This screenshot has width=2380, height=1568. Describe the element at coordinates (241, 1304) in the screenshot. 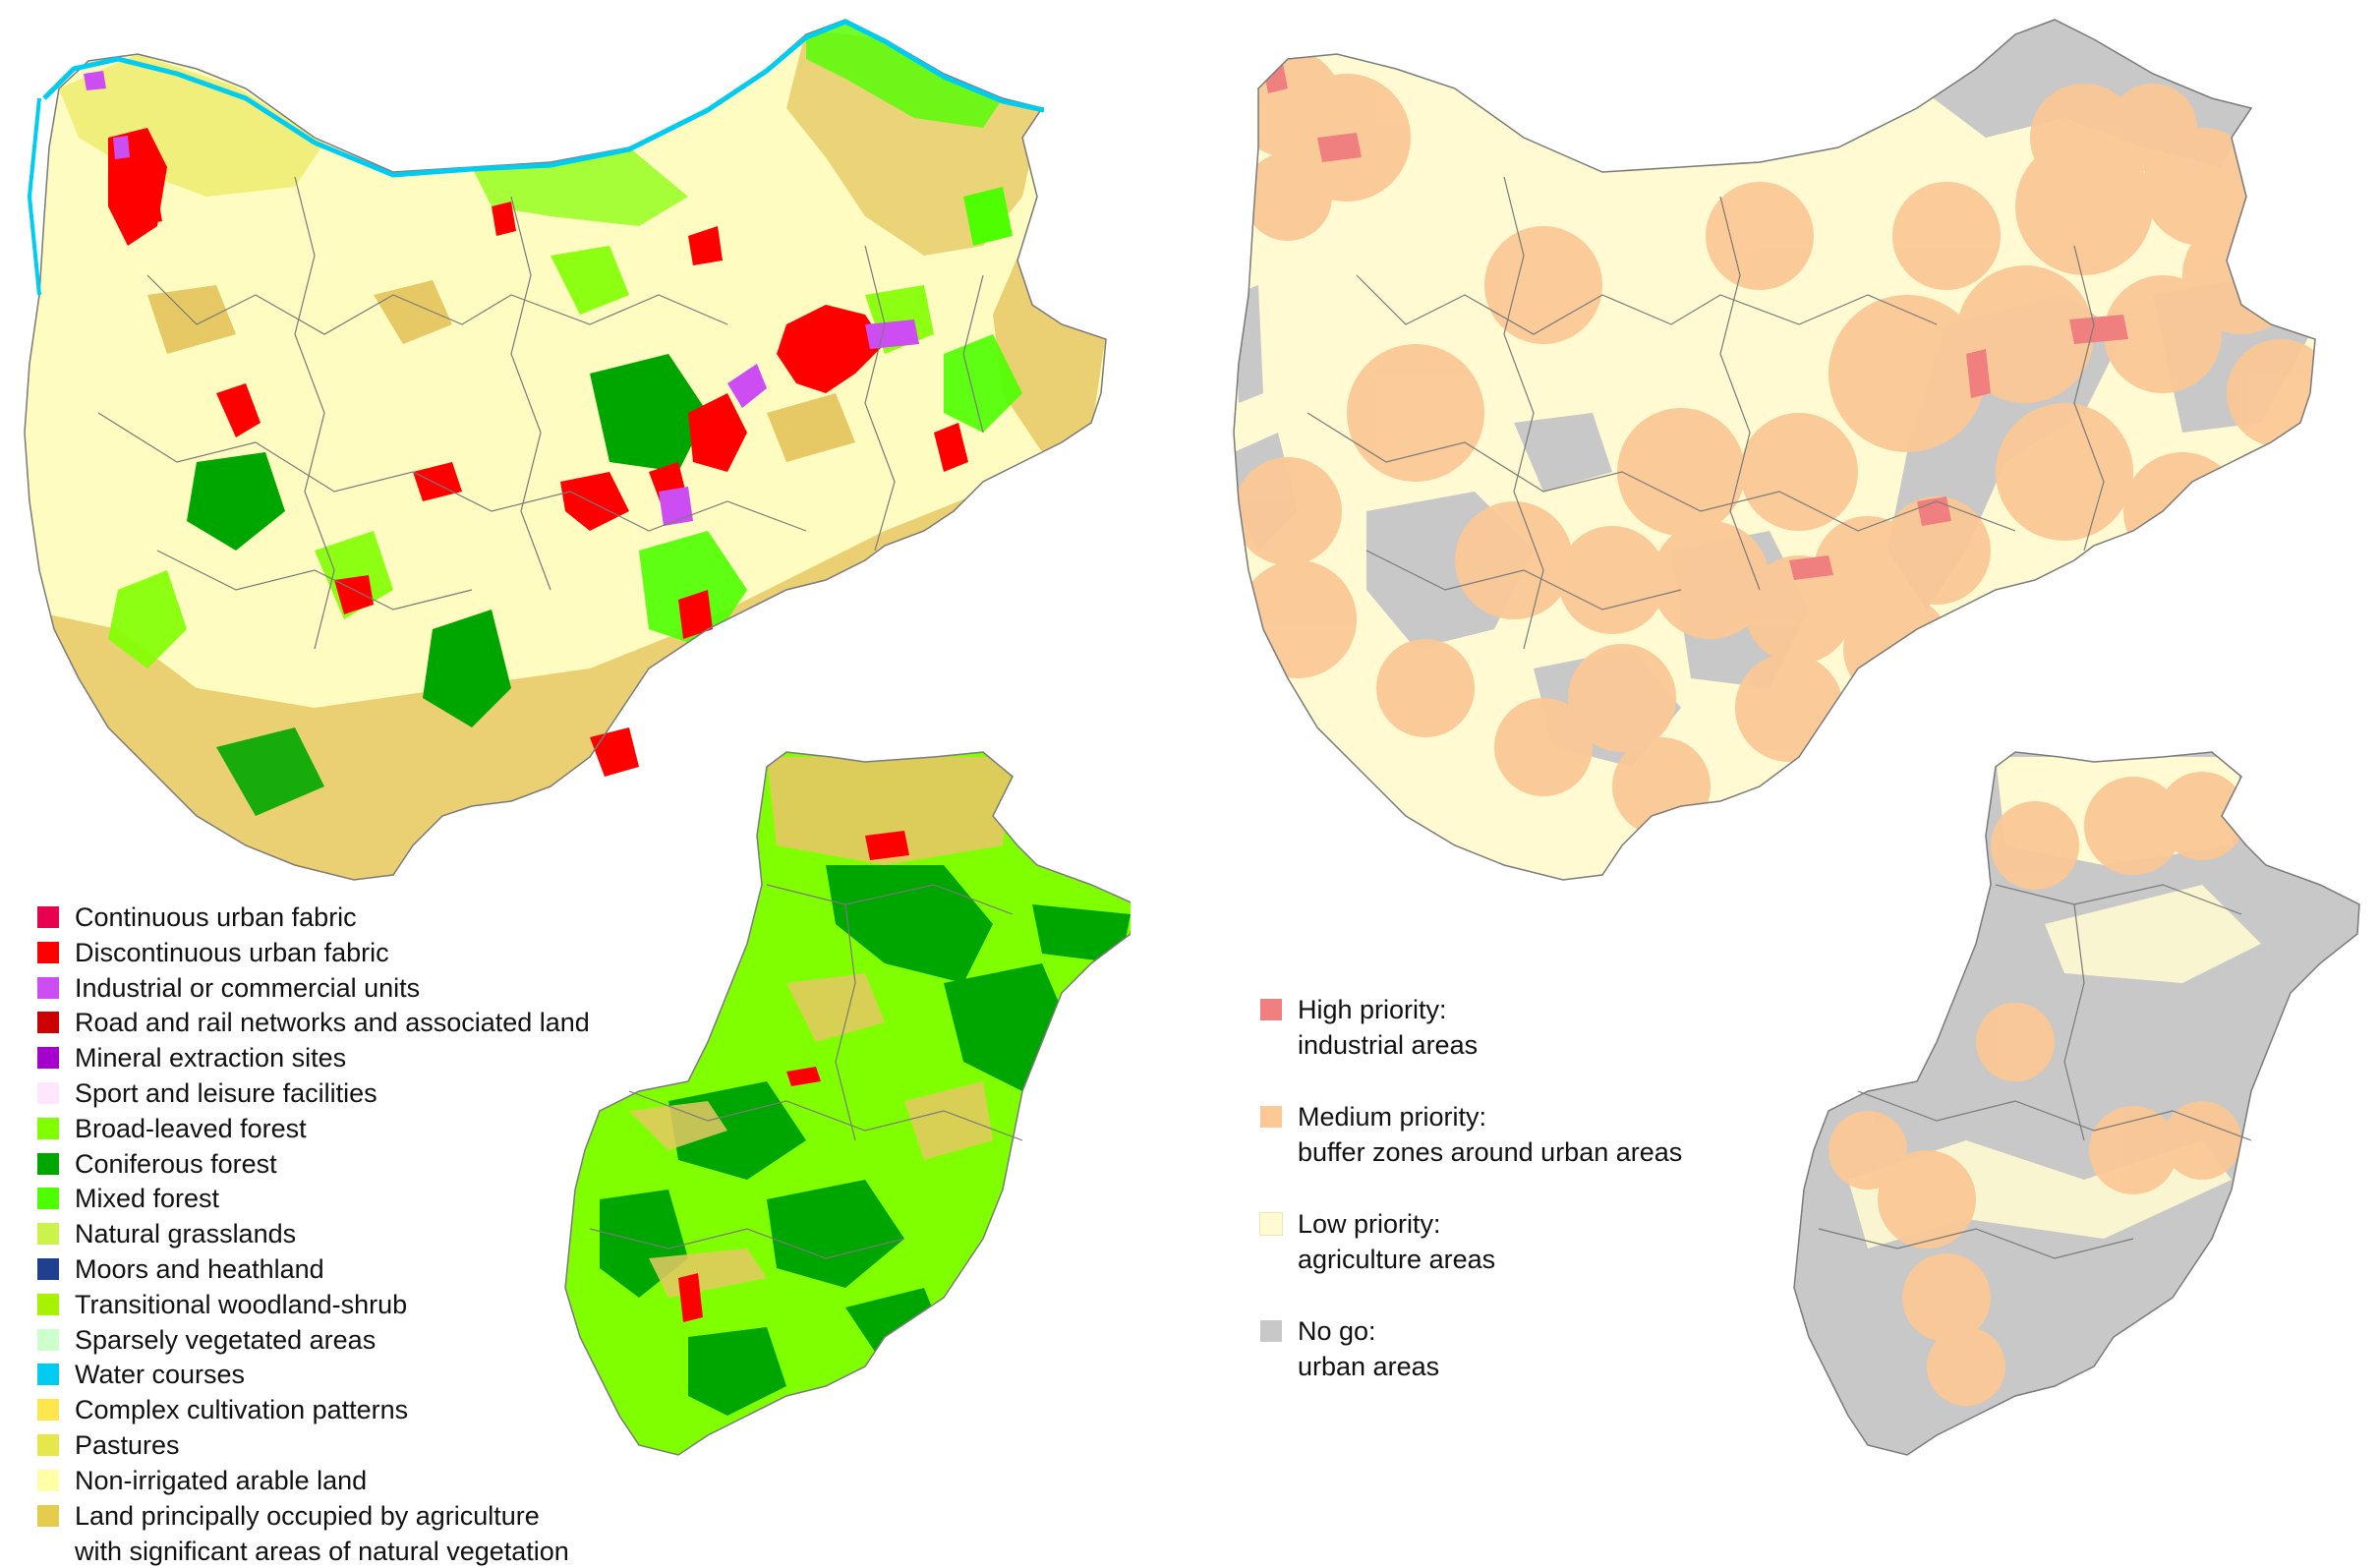

I see `legend-label: Transitional woodland-shrub` at that location.